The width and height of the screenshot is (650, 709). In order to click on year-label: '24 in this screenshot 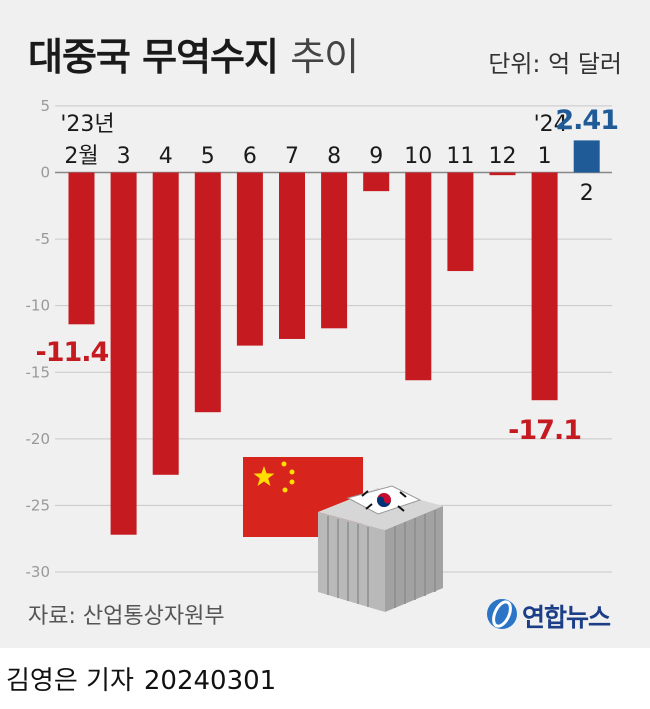, I will do `click(551, 124)`.